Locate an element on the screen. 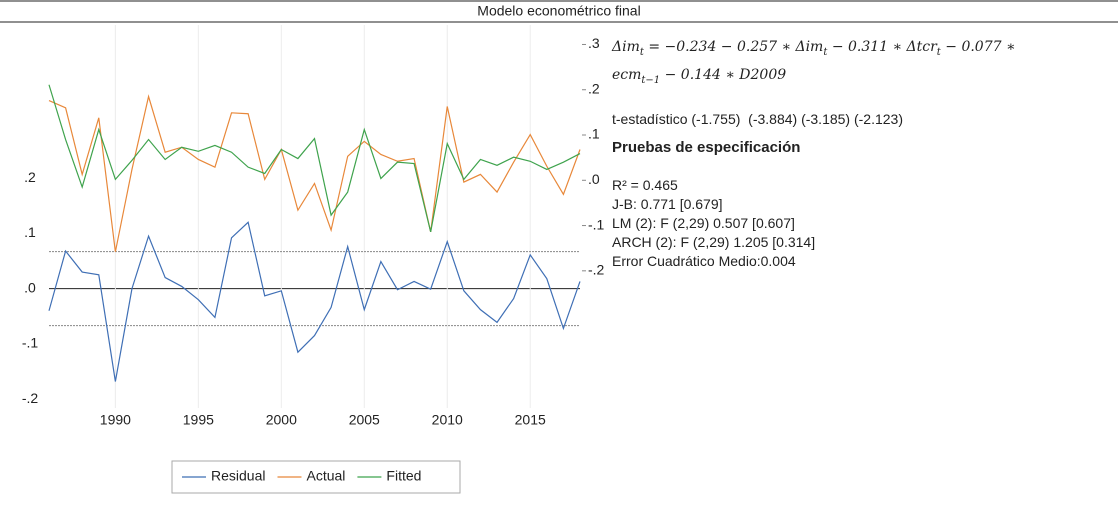 Image resolution: width=1118 pixels, height=510 pixels. x-tick-label: 2010 is located at coordinates (447, 420).